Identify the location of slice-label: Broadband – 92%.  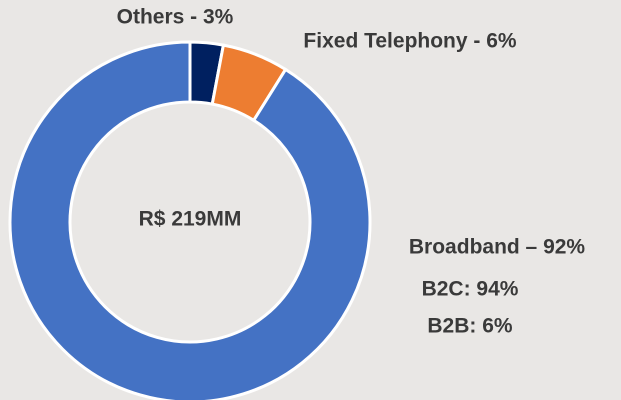
(497, 247).